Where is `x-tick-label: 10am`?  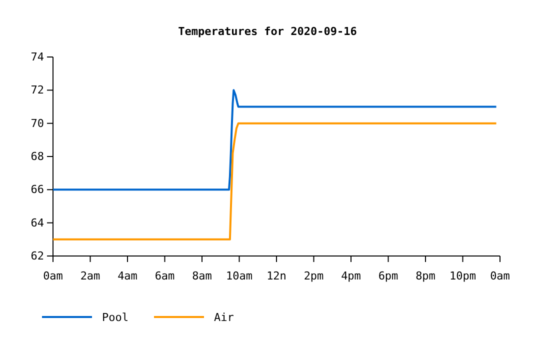 x-tick-label: 10am is located at coordinates (239, 275).